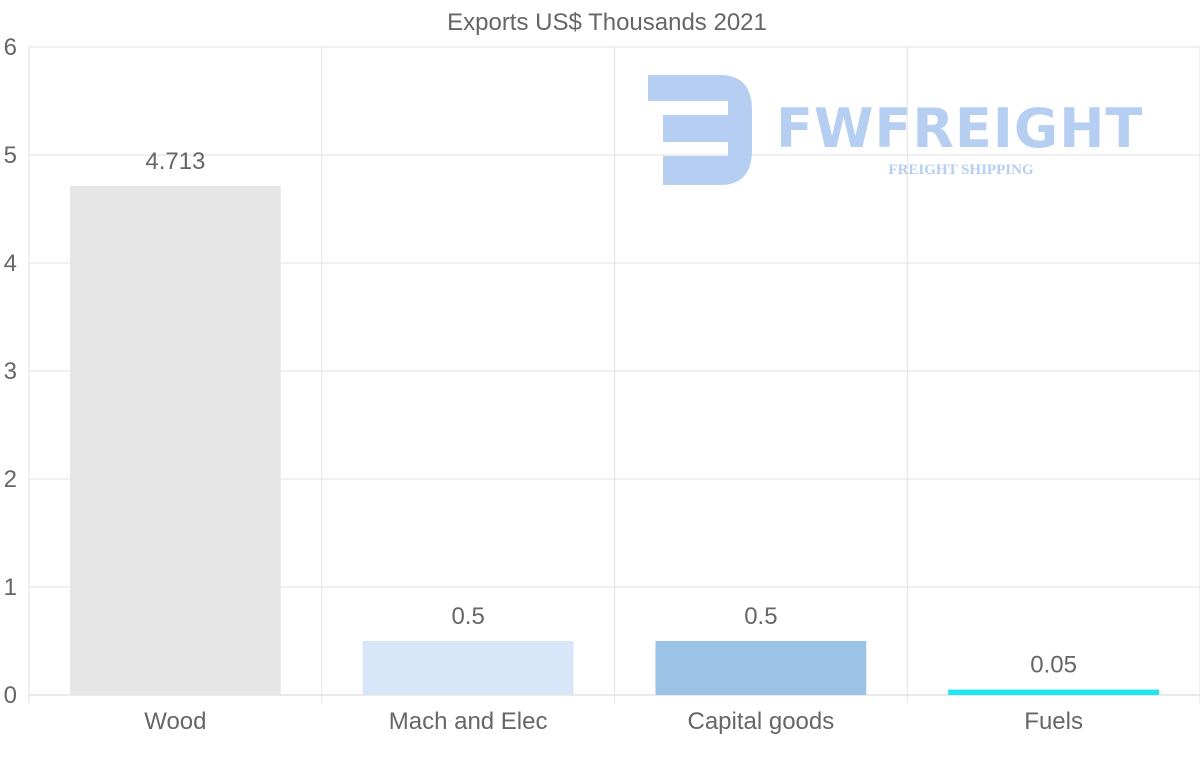 This screenshot has height=763, width=1200. I want to click on chart-title: Exports US$ Thousands 2021, so click(607, 22).